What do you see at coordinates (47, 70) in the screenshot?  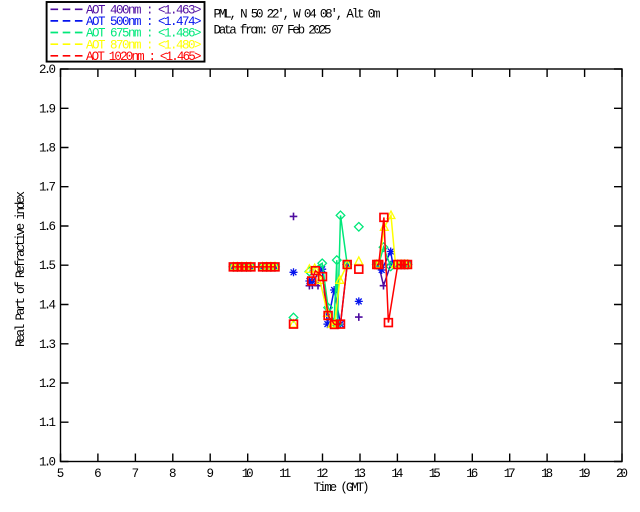 I see `svg-text: 2.0` at bounding box center [47, 70].